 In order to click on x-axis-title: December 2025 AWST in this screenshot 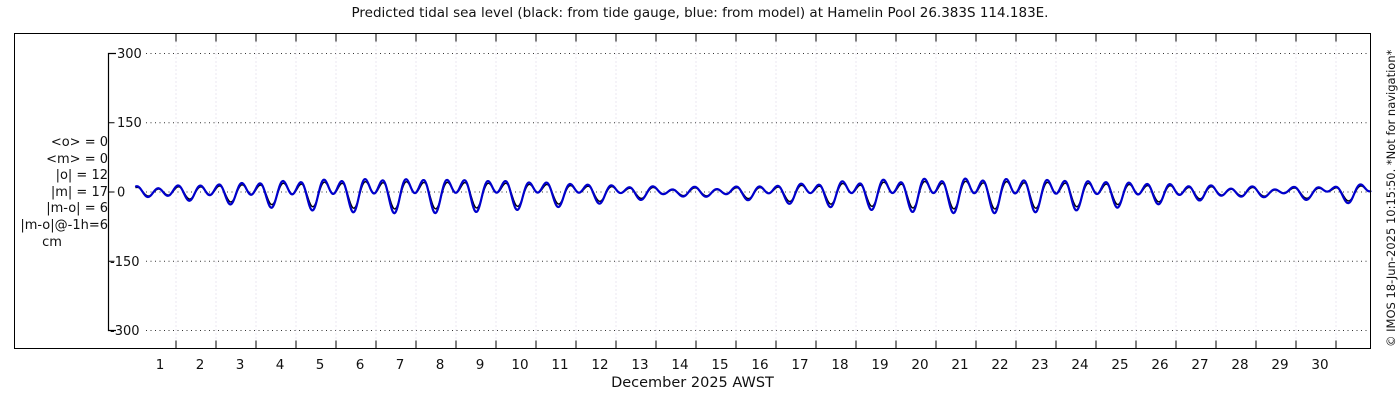, I will do `click(692, 383)`.